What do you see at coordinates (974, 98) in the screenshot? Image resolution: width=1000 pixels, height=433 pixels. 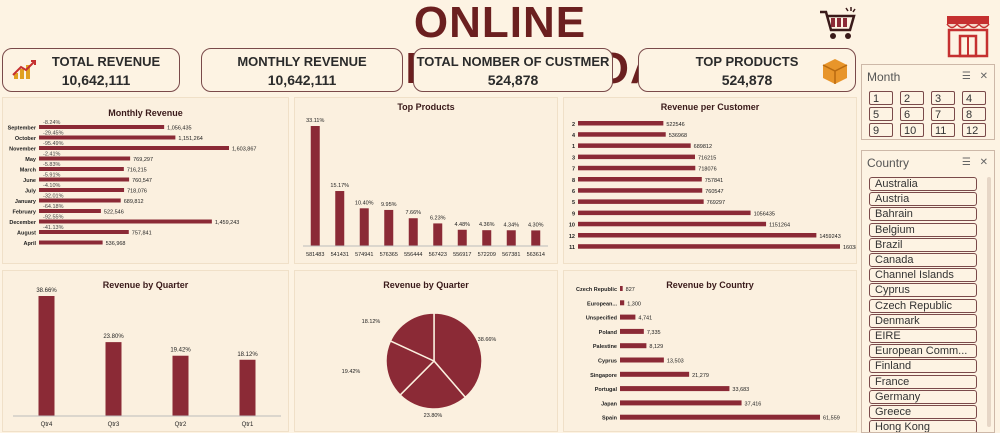 I see `month-slicer-item: 4` at bounding box center [974, 98].